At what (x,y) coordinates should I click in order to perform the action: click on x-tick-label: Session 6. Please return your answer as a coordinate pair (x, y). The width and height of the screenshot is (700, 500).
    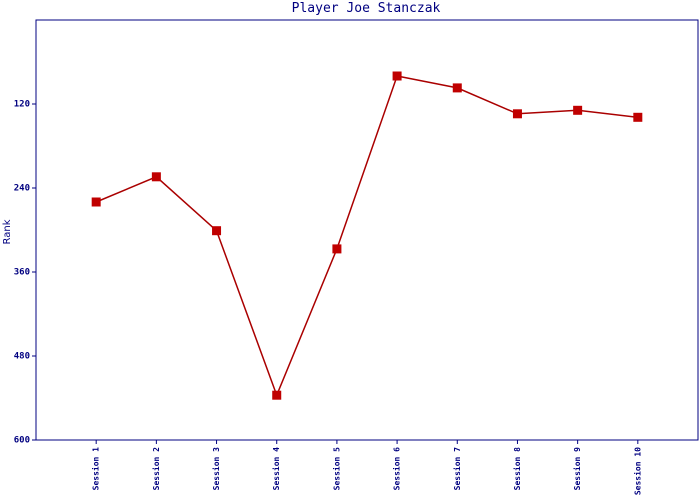
    Looking at the image, I should click on (397, 469).